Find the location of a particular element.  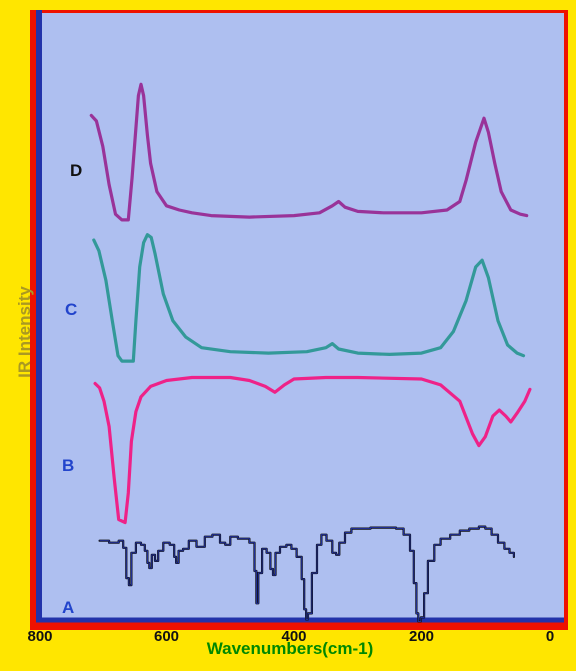

x-axis-title: Wavenumbers(cm-1) is located at coordinates (290, 648).